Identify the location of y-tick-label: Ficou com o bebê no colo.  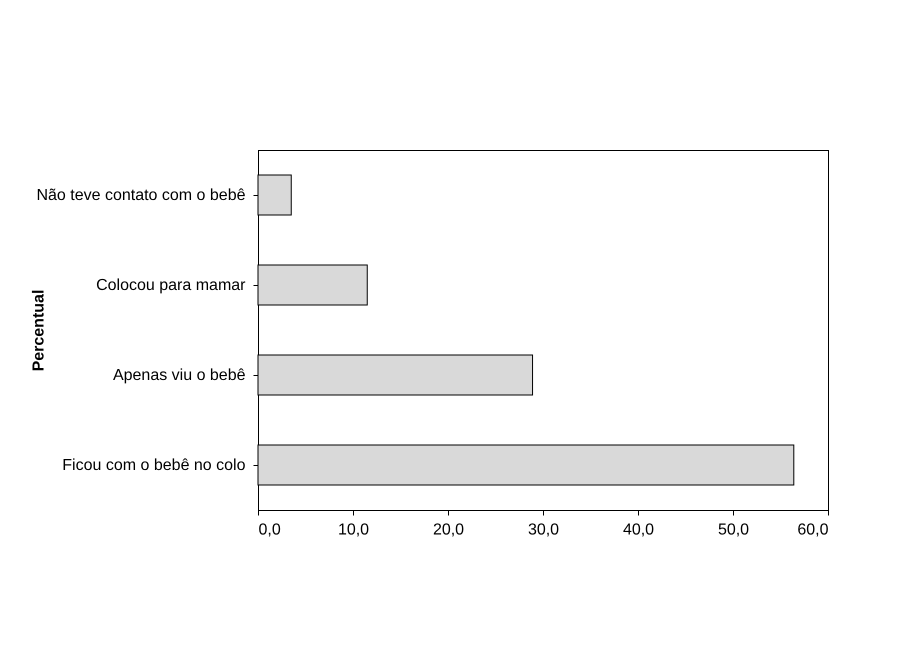
(154, 465).